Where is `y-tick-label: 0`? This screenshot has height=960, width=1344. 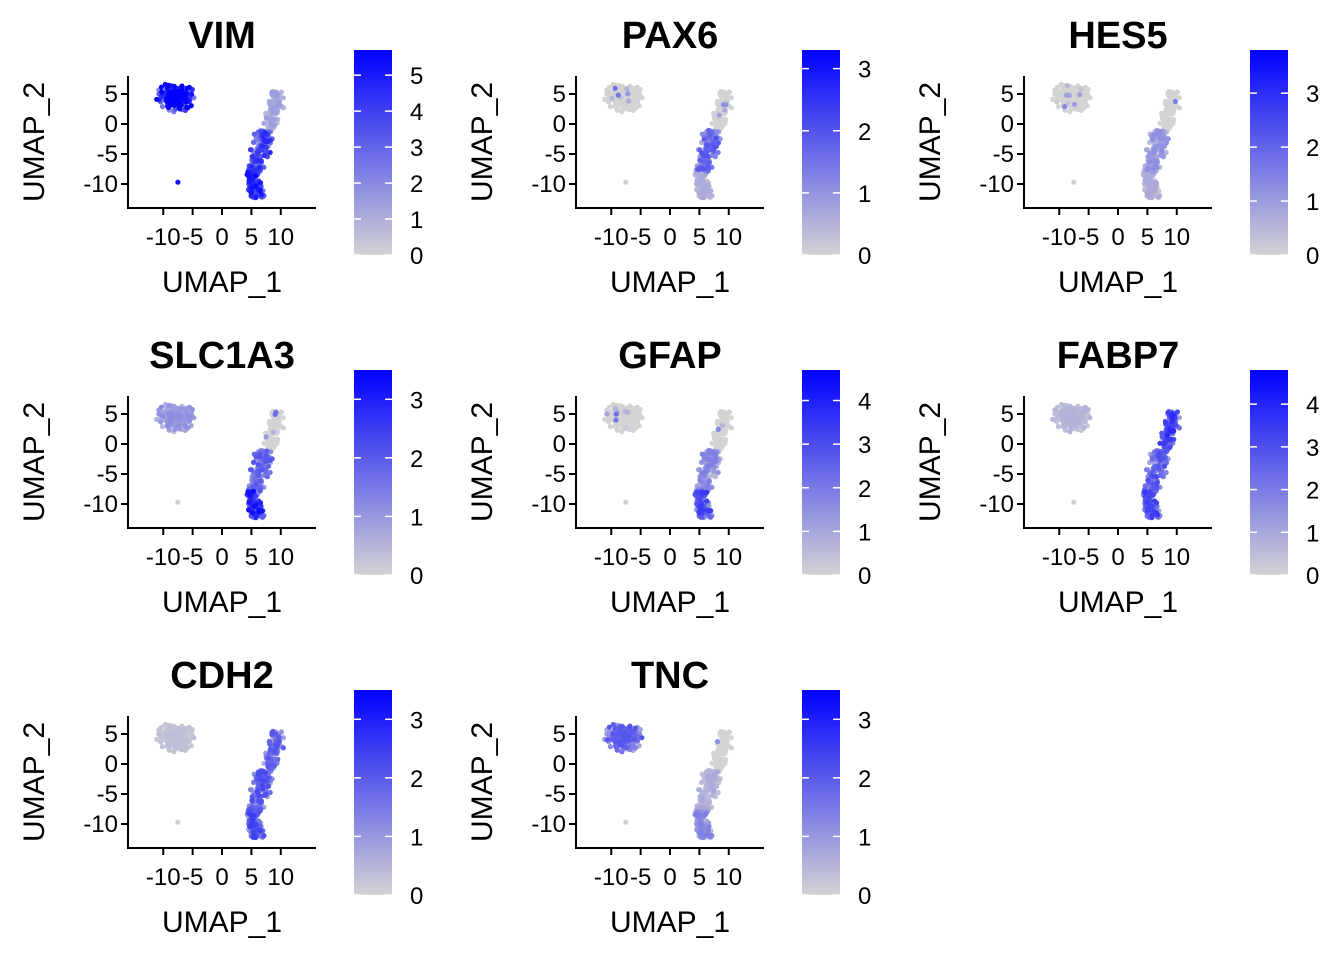 y-tick-label: 0 is located at coordinates (1007, 444).